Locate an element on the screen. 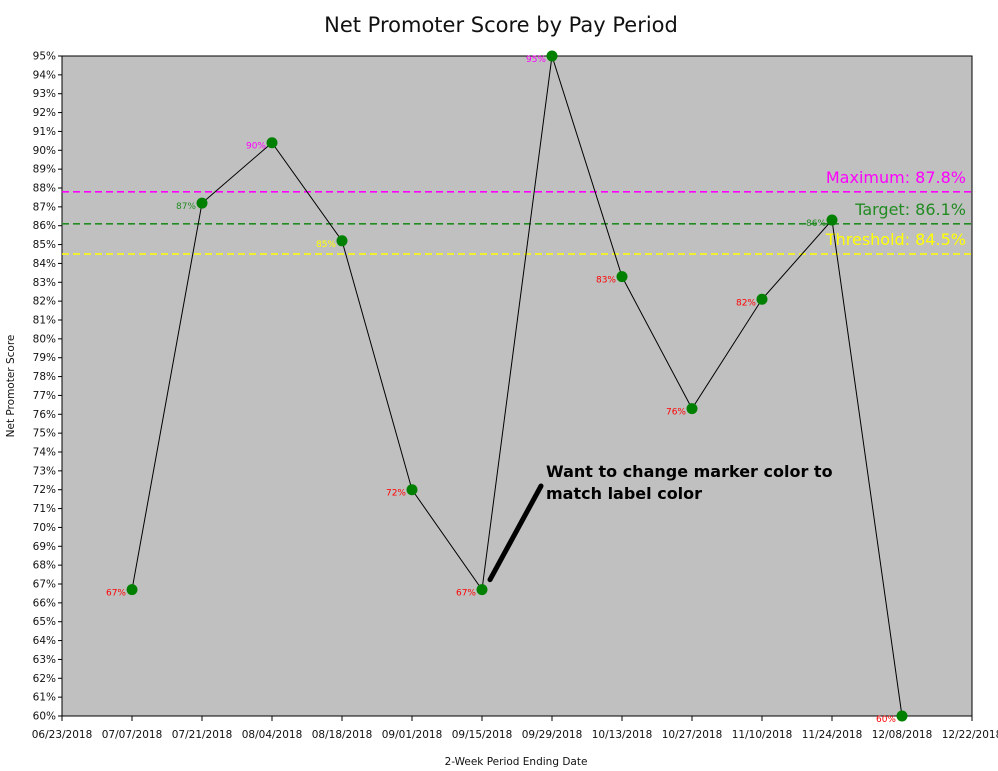 This screenshot has height=771, width=998. x-tick-label: 11/10/2018 is located at coordinates (762, 735).